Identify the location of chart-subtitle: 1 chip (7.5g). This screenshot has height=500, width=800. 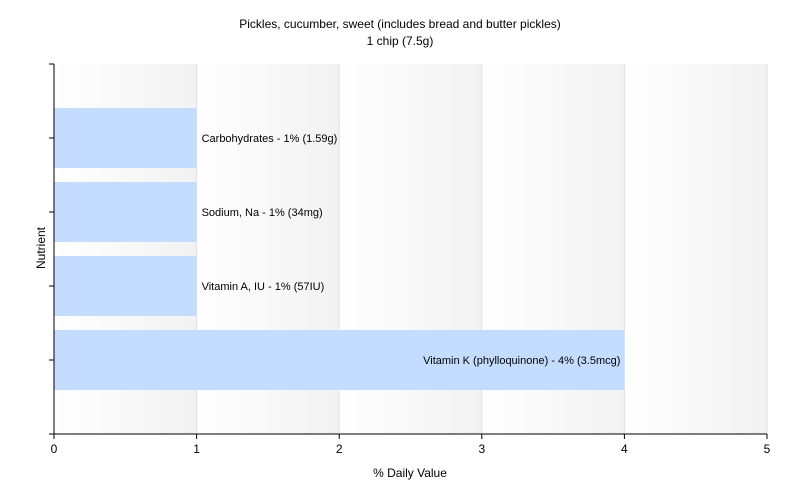
(400, 41).